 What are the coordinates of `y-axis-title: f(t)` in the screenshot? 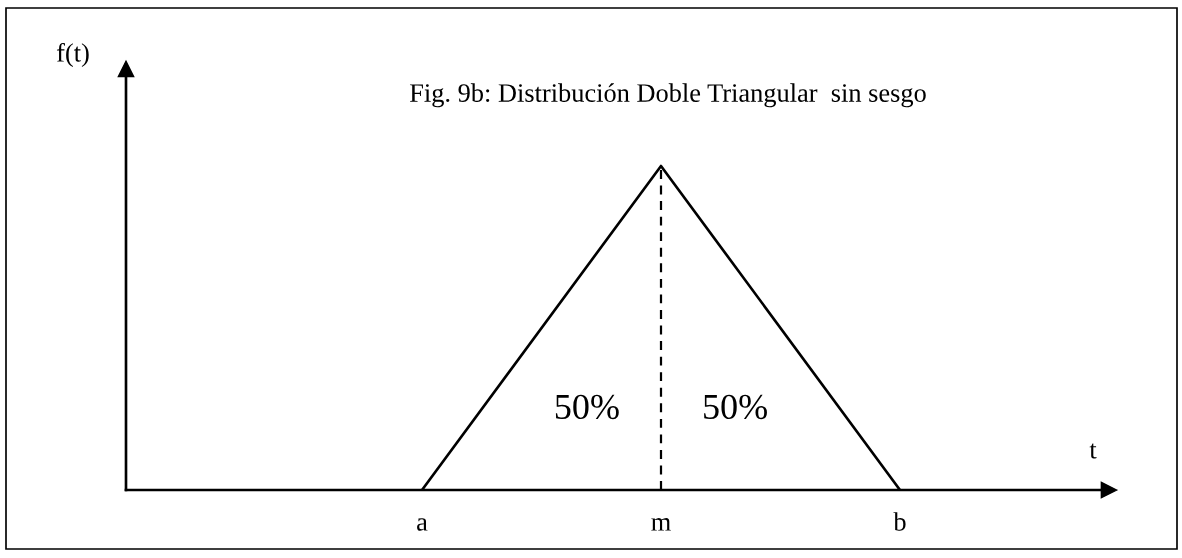 It's located at (72, 55).